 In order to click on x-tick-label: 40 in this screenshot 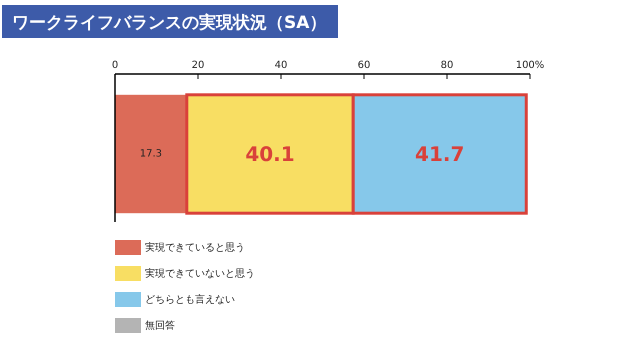, I will do `click(281, 65)`.